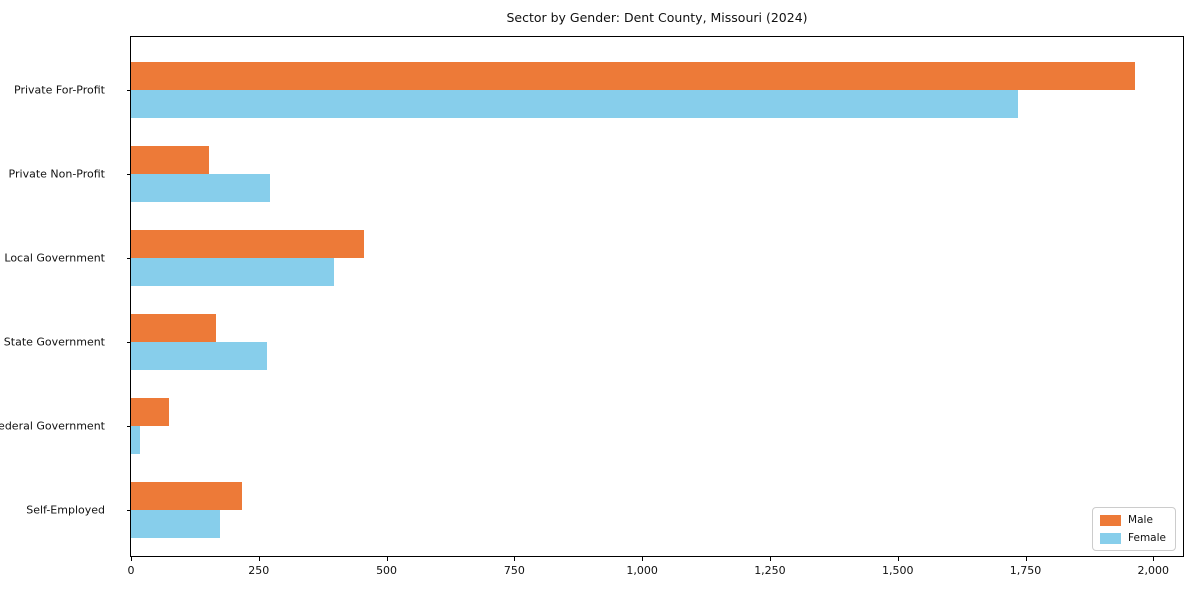 The width and height of the screenshot is (1200, 600). I want to click on y-tick-label: Self-Employed, so click(65, 510).